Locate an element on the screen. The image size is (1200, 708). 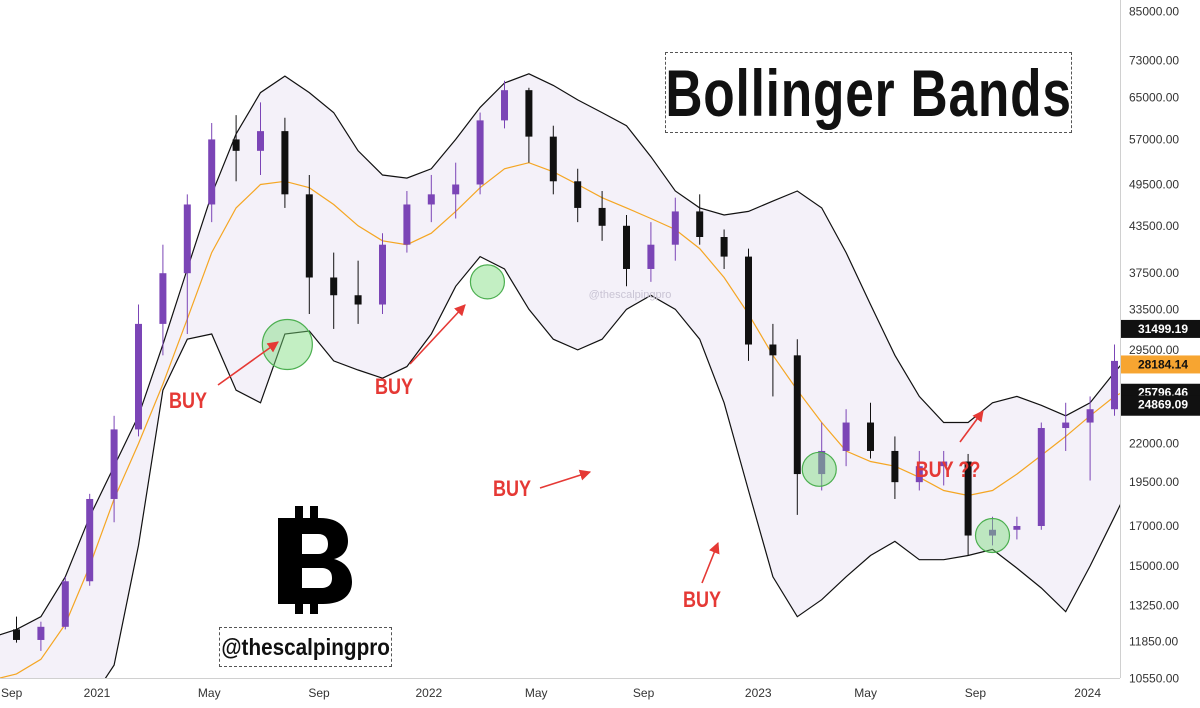
watermark-layer: @thescalpingpro is located at coordinates (630, 295).